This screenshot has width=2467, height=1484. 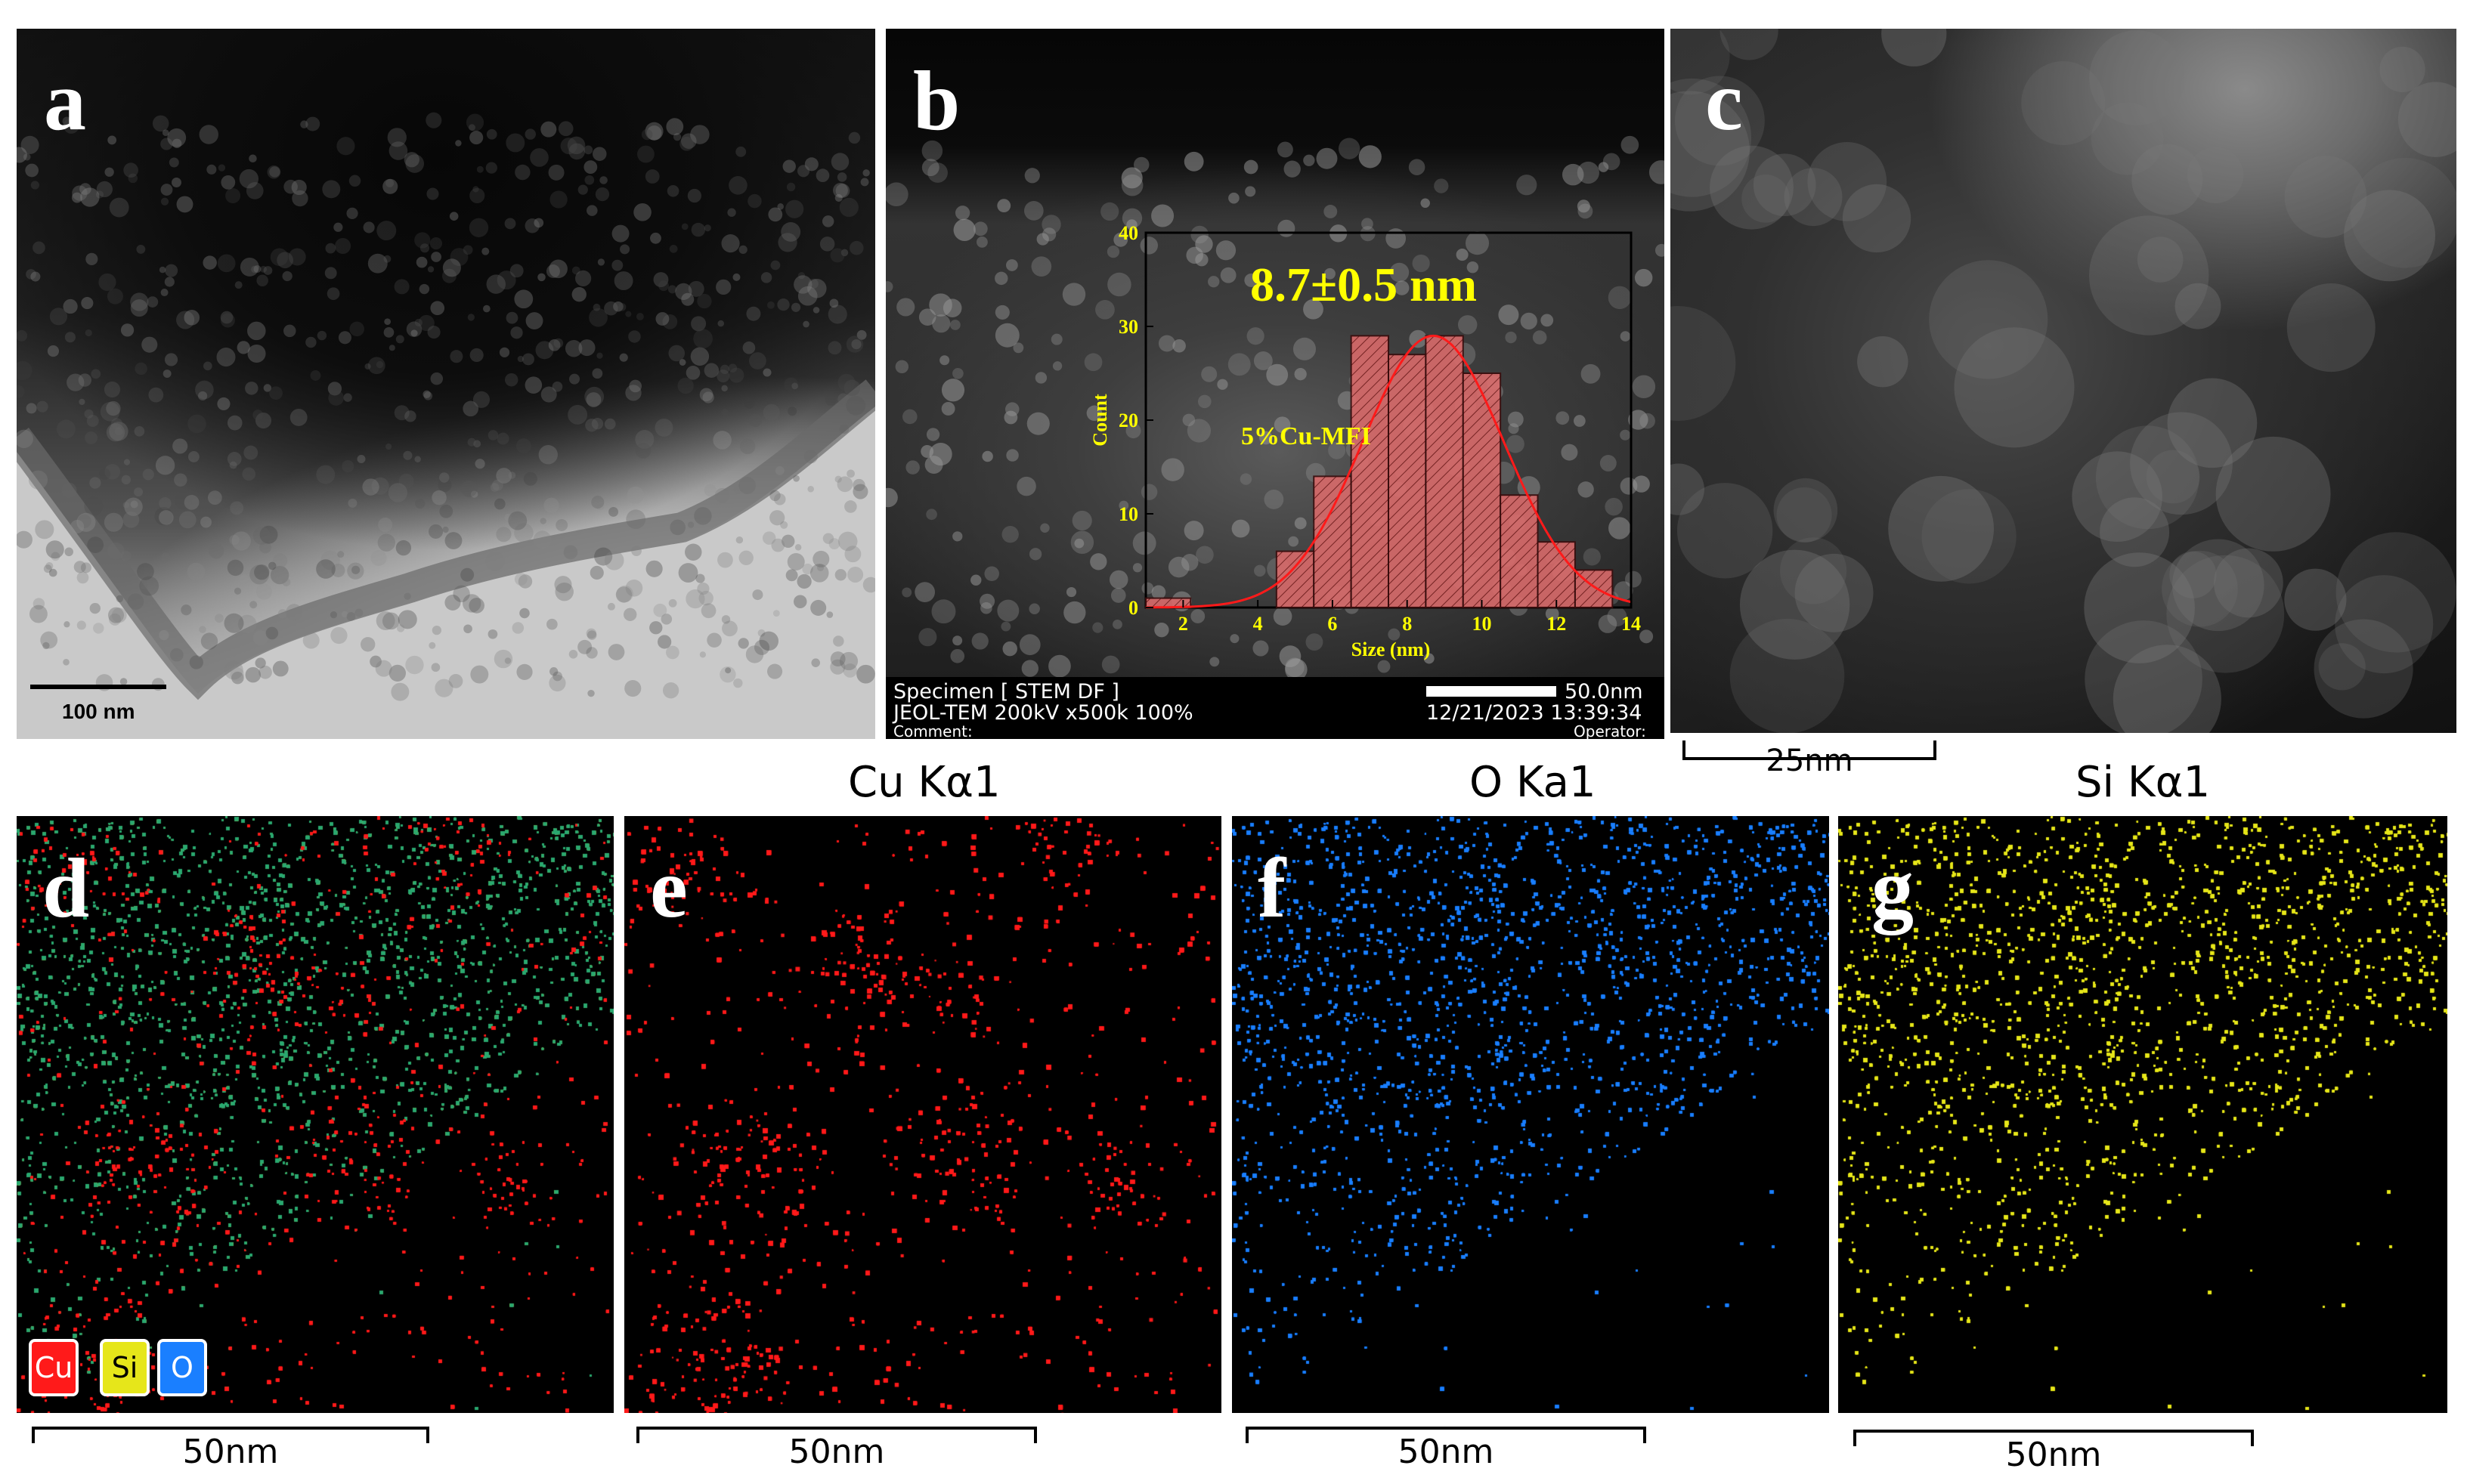 What do you see at coordinates (98, 687) in the screenshot?
I see `scale-bar-a` at bounding box center [98, 687].